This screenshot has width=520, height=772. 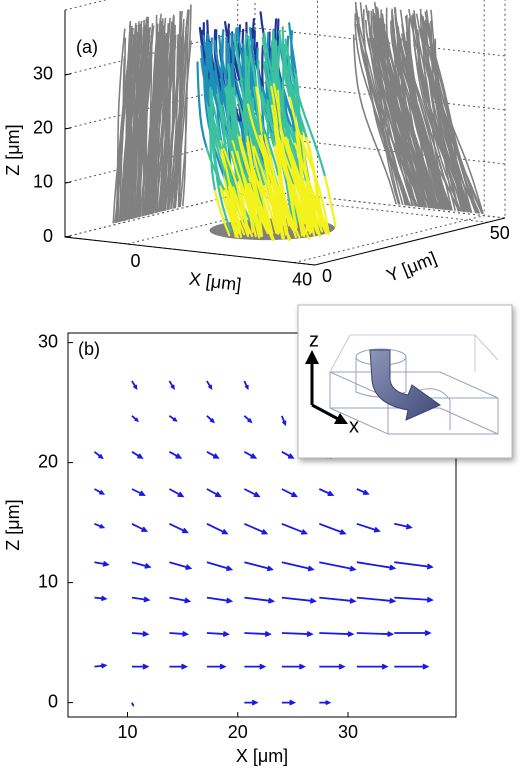 I want to click on inset-box, so click(x=414, y=384).